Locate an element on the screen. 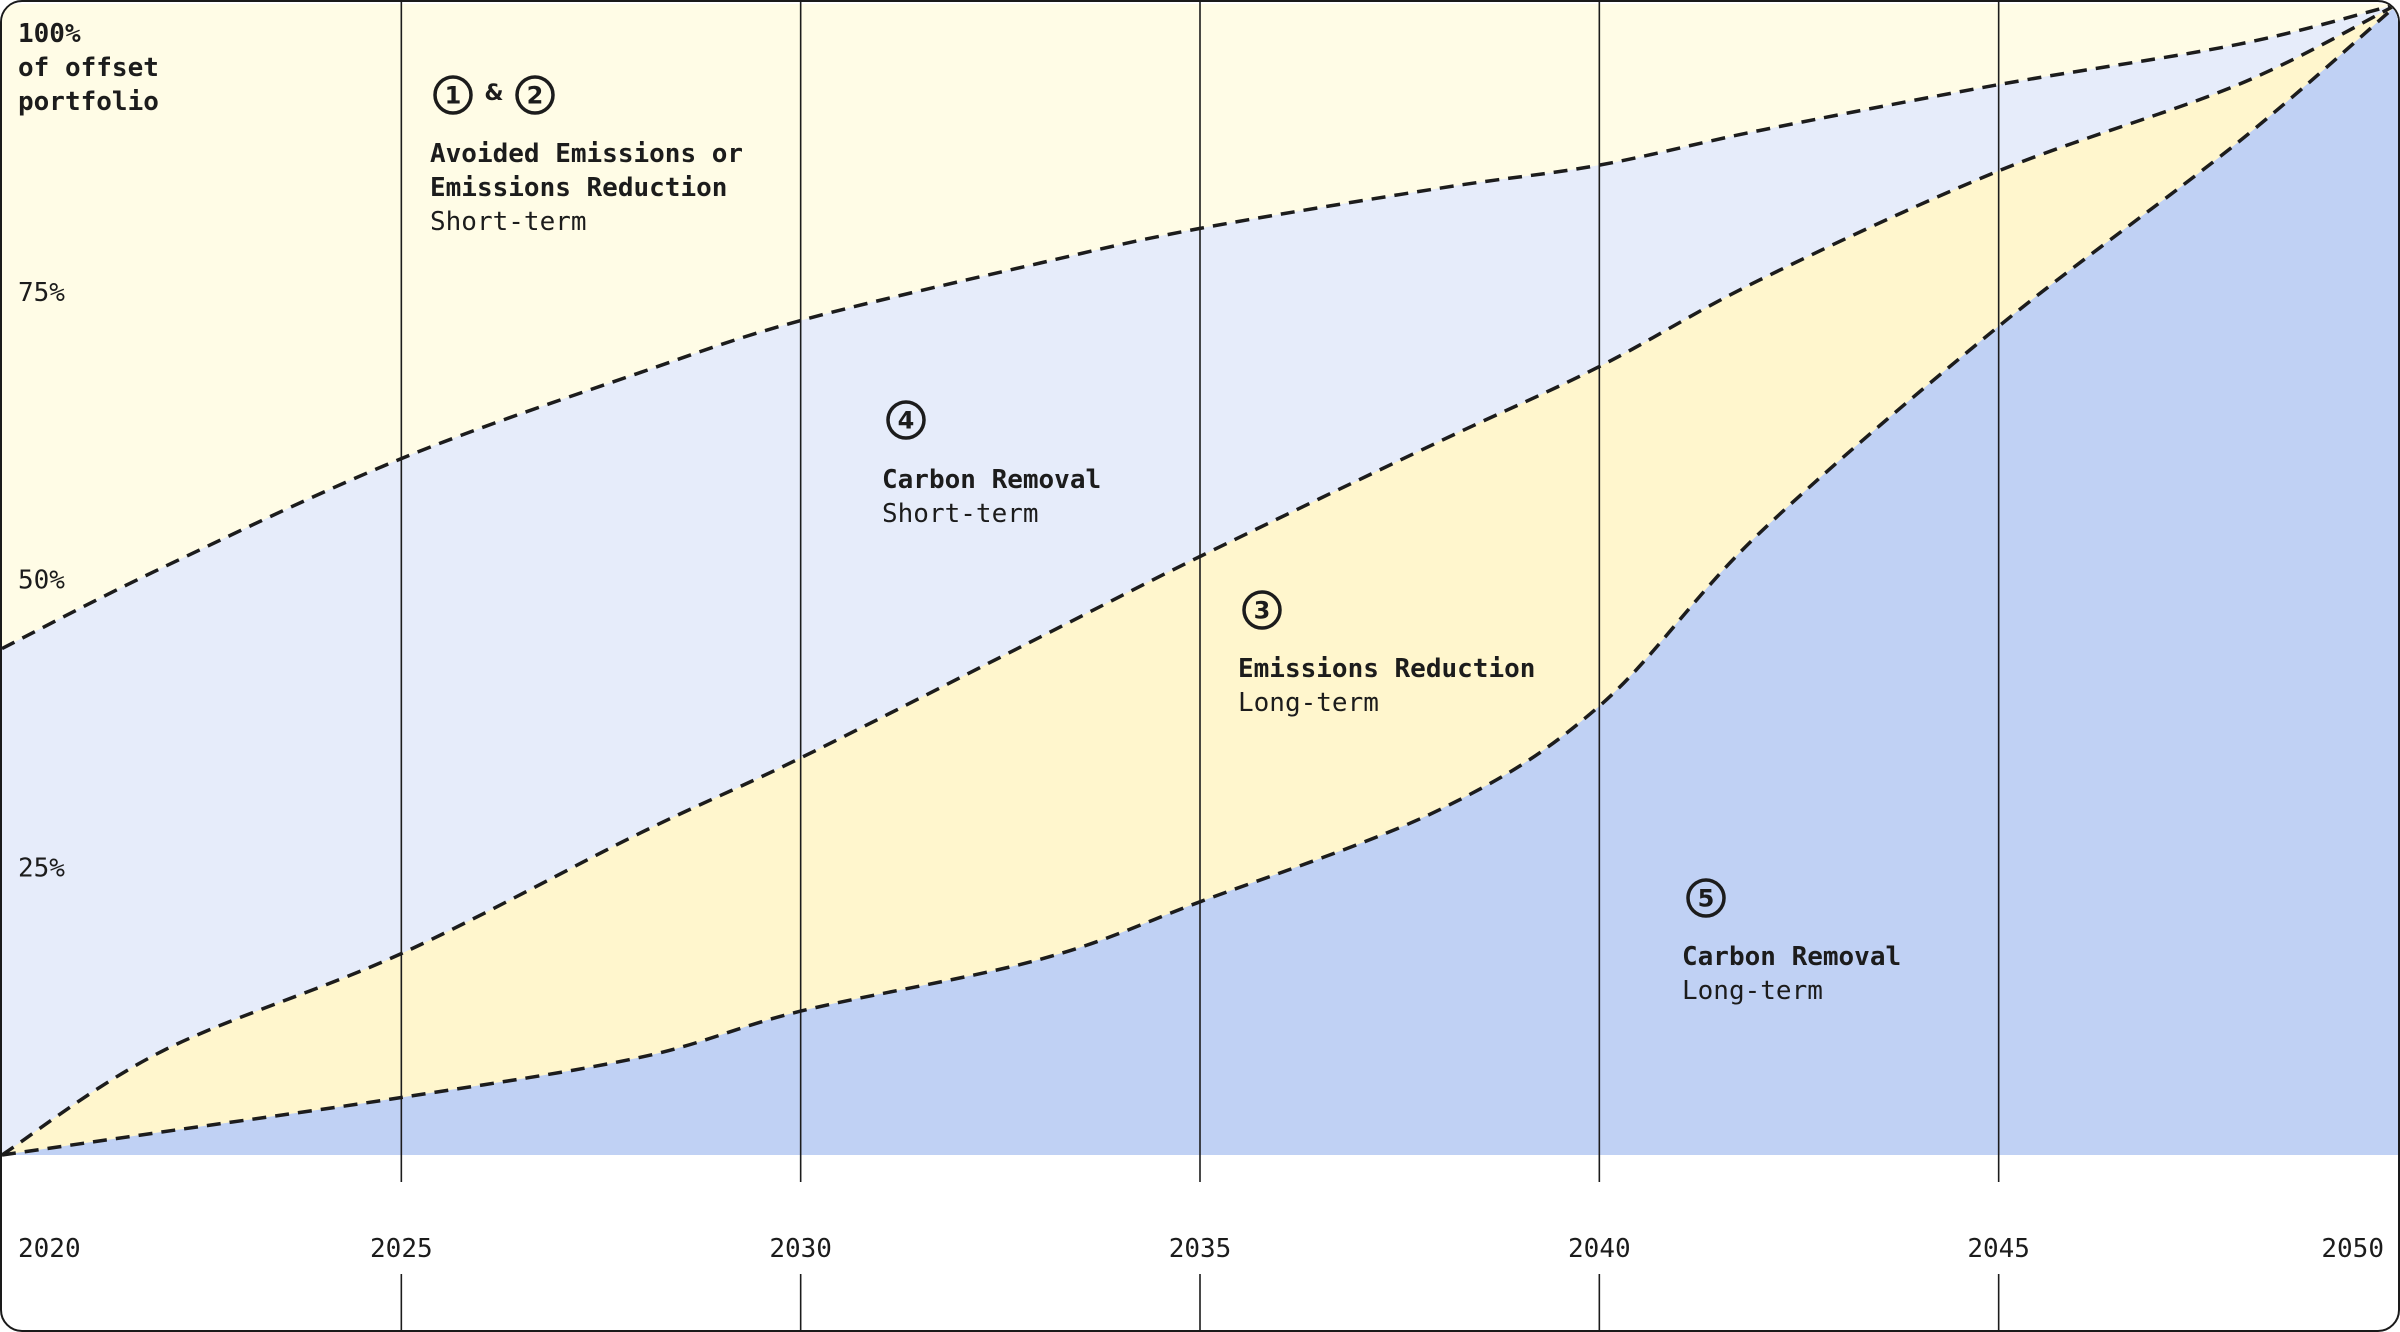 The image size is (2400, 1332). x-tick-label-2020: 2020 is located at coordinates (49, 1249).